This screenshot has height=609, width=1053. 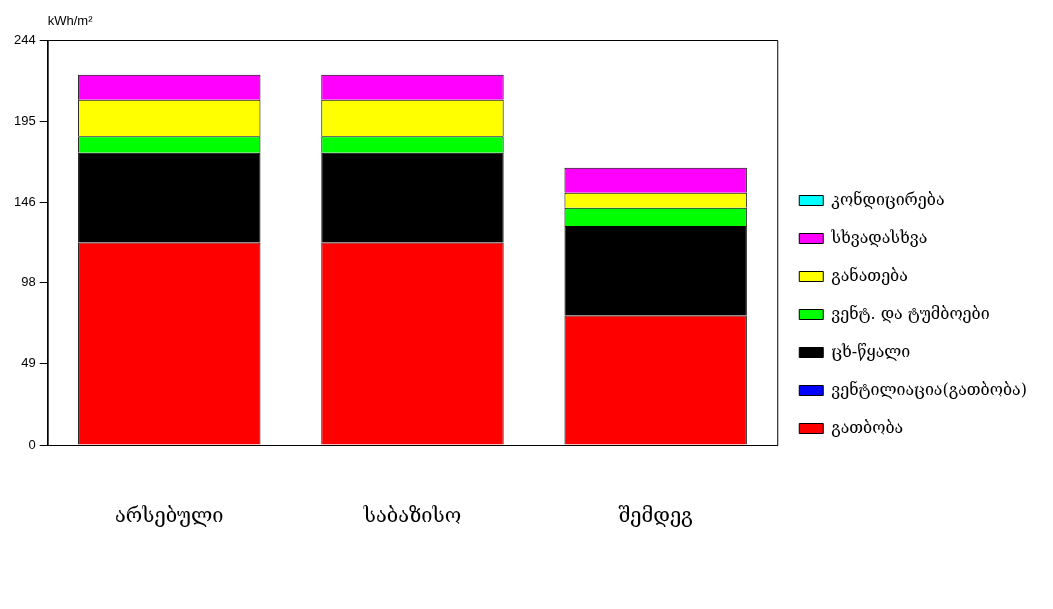 I want to click on x-tick-label: შემდეგ, so click(x=655, y=515).